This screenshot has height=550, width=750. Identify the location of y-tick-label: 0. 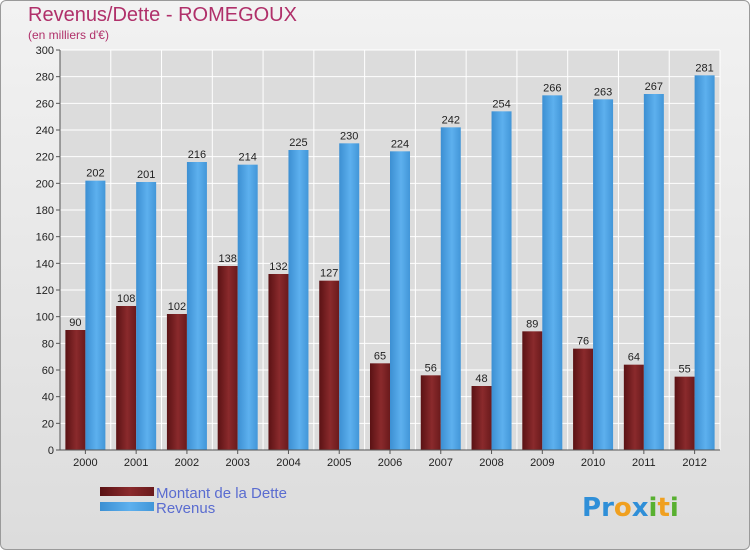
(51, 451).